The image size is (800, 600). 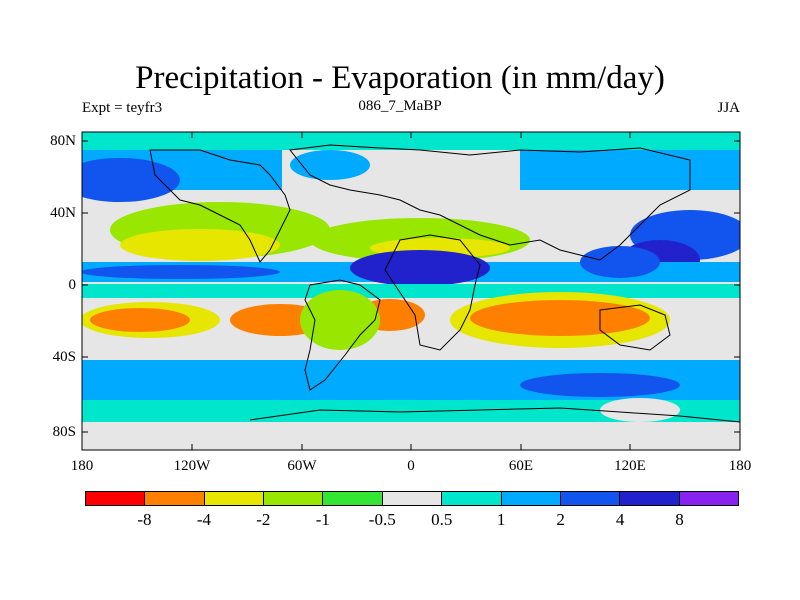 I want to click on colorbar-label: -8, so click(x=144, y=519).